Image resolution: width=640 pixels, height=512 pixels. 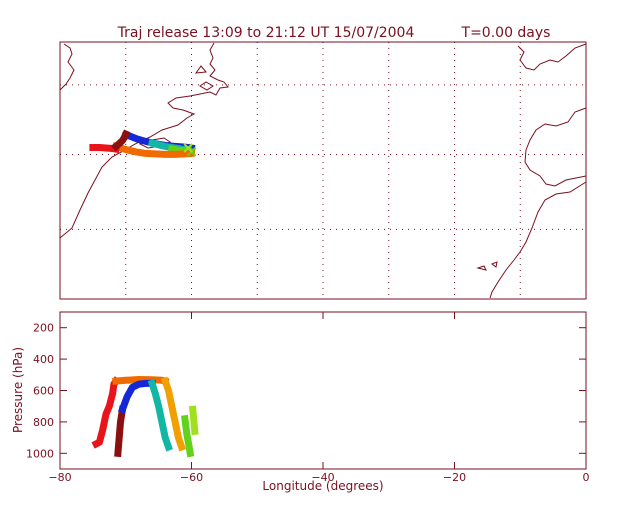 I want to click on coast-europe-north, so click(x=552, y=57).